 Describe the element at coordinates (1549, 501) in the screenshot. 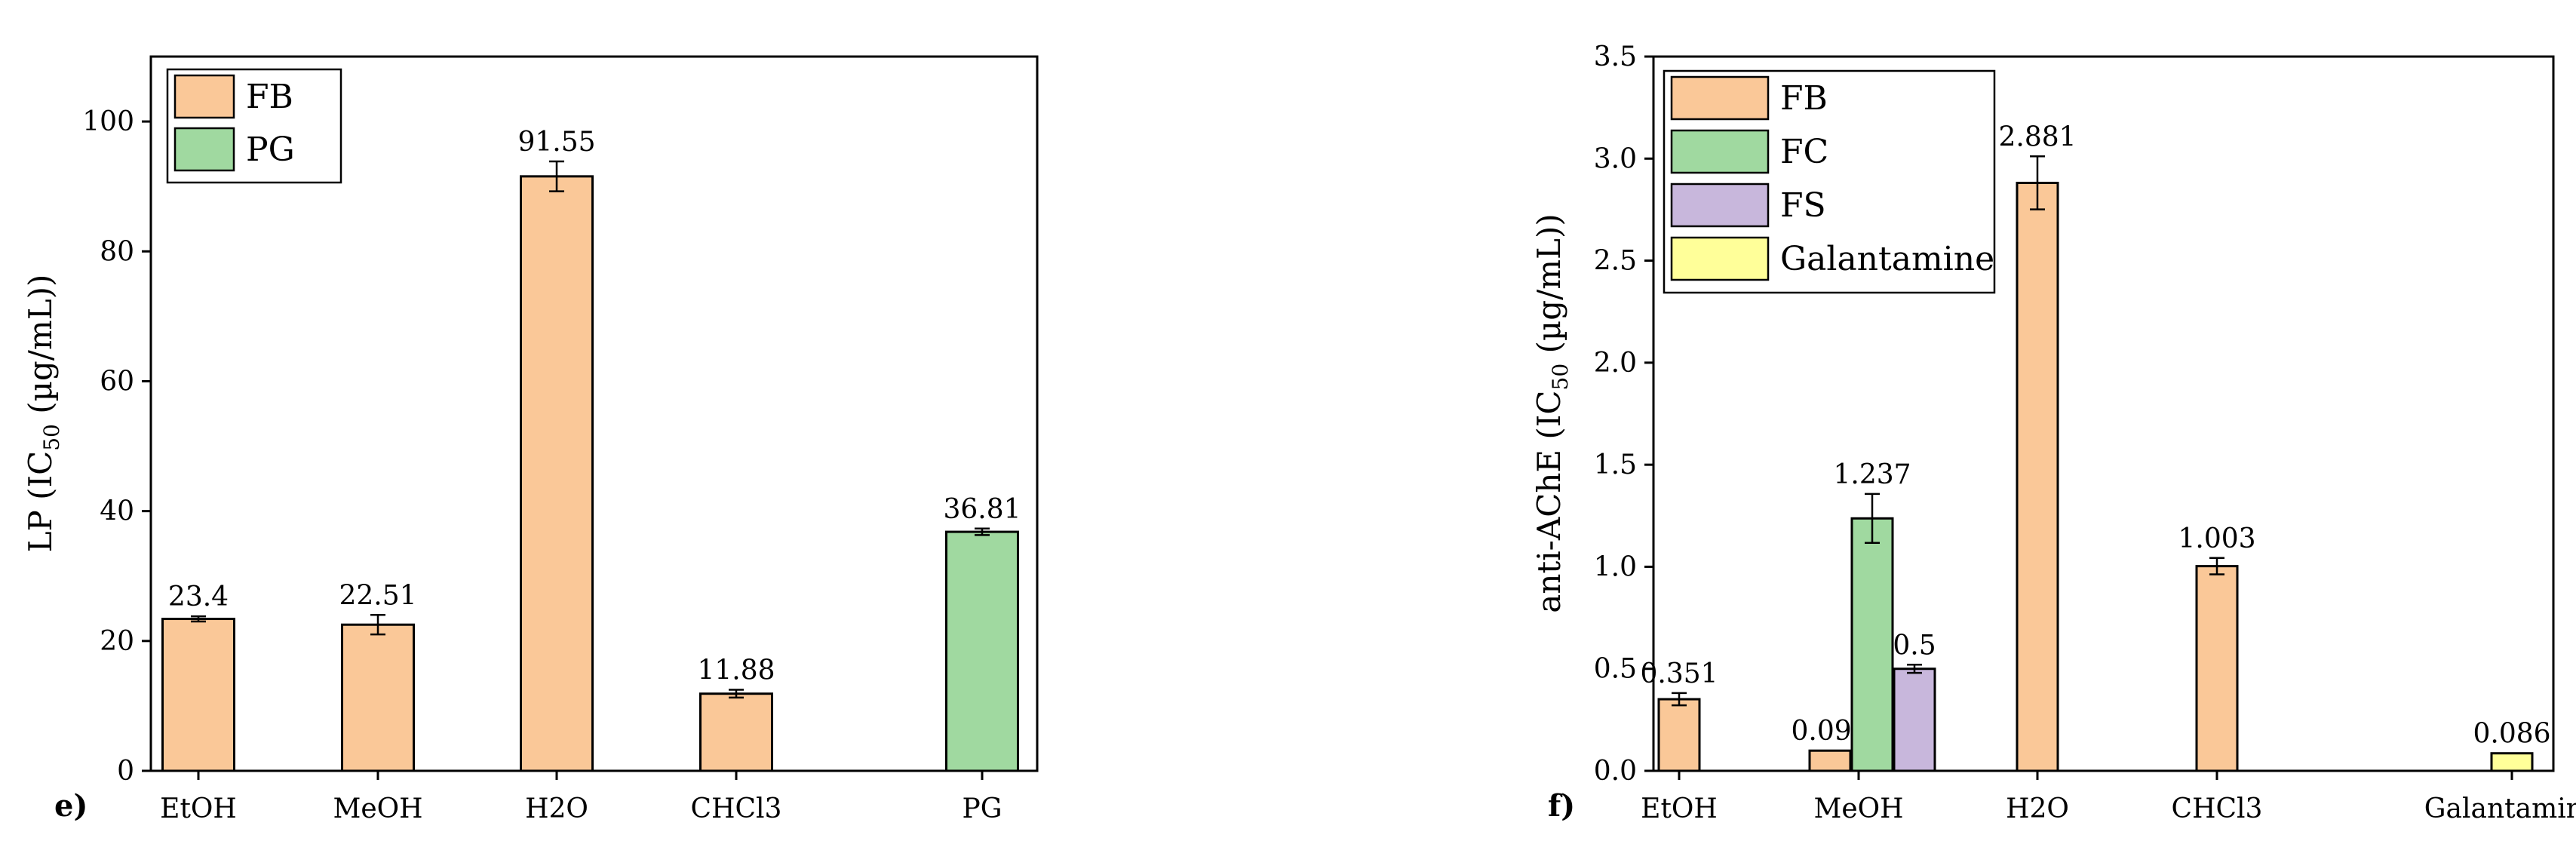

I see `y-axis-title-main: anti-AChE (IC` at that location.